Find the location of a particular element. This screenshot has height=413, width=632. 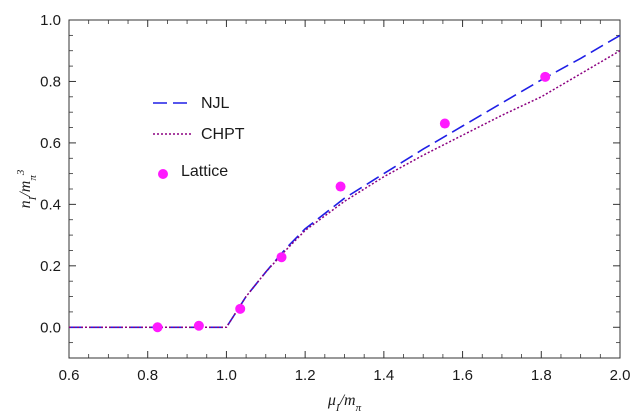

x-tick-label: 1.0 is located at coordinates (226, 375).